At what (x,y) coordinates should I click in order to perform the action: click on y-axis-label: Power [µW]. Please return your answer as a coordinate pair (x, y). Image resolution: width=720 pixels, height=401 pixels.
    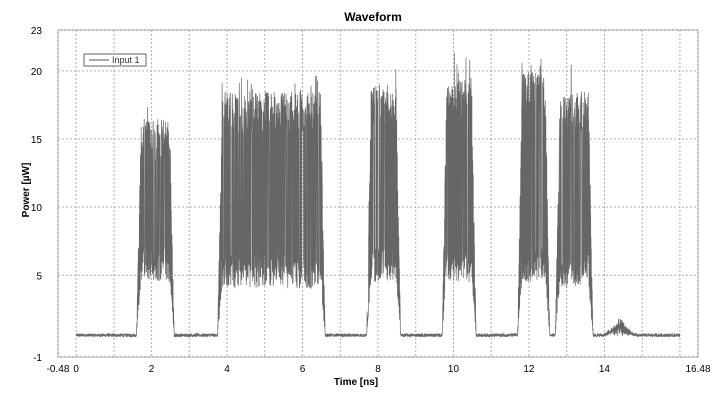
    Looking at the image, I should click on (26, 190).